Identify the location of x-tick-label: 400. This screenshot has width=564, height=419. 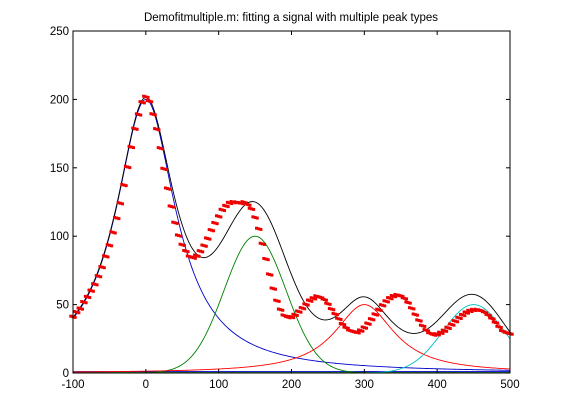
(437, 385).